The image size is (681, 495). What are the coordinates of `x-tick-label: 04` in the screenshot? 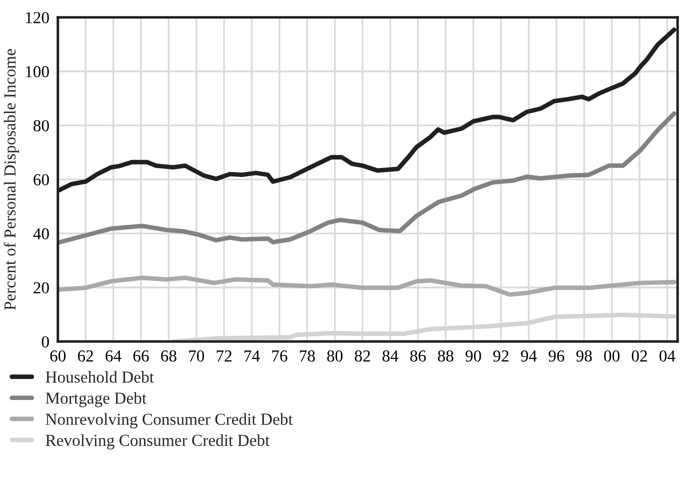 It's located at (668, 356).